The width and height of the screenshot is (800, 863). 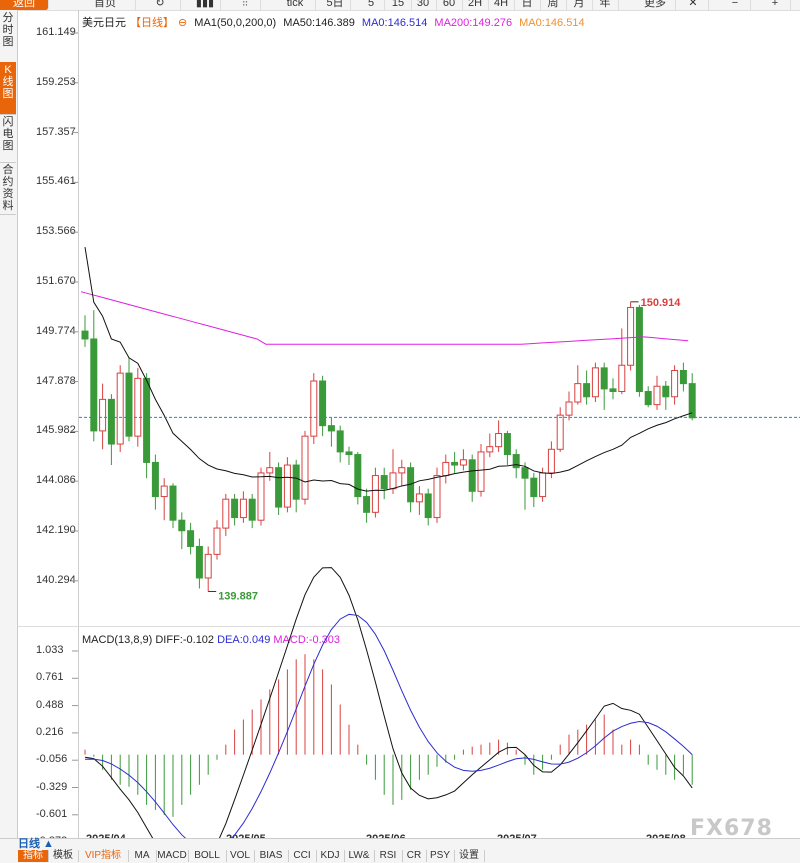 What do you see at coordinates (440, 856) in the screenshot?
I see `indicator-tab: PSY` at bounding box center [440, 856].